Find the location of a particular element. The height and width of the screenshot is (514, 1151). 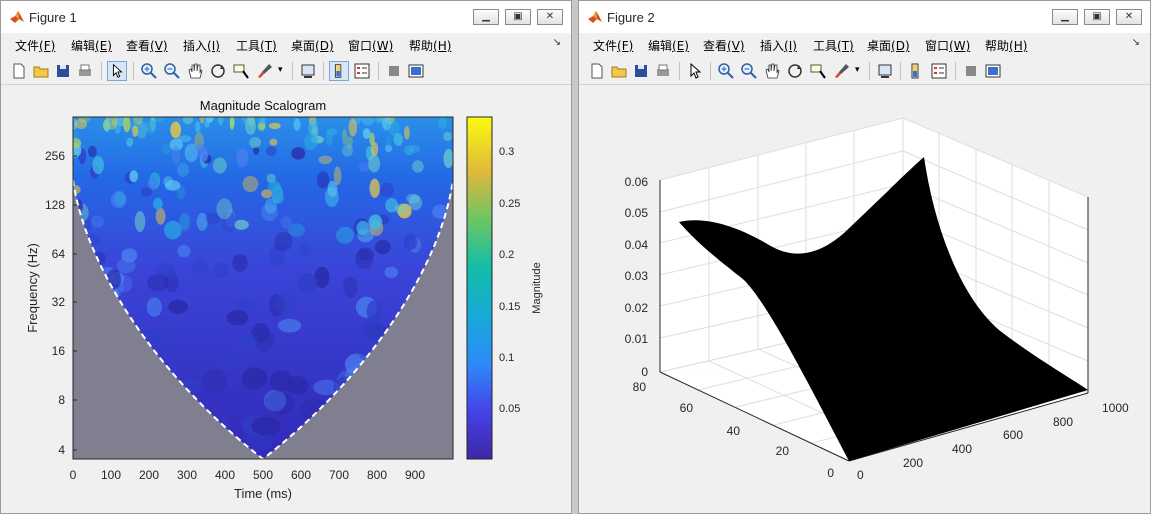

z-tick-label: 0.03 is located at coordinates (637, 276).